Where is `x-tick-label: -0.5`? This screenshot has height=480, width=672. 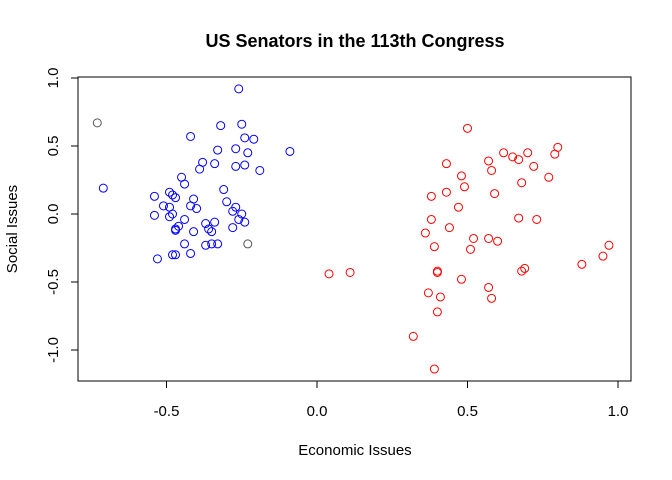
x-tick-label: -0.5 is located at coordinates (167, 411).